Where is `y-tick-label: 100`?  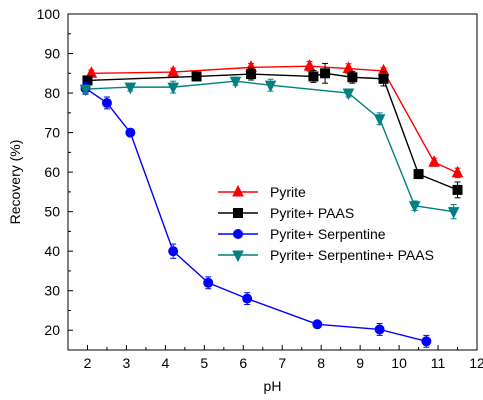 y-tick-label: 100 is located at coordinates (49, 14).